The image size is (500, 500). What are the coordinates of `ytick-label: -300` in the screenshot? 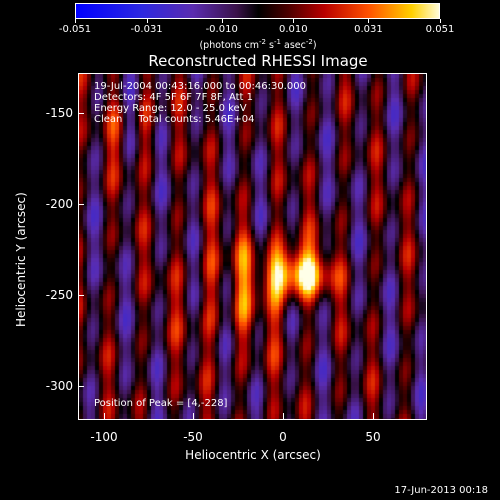 It's located at (59, 386).